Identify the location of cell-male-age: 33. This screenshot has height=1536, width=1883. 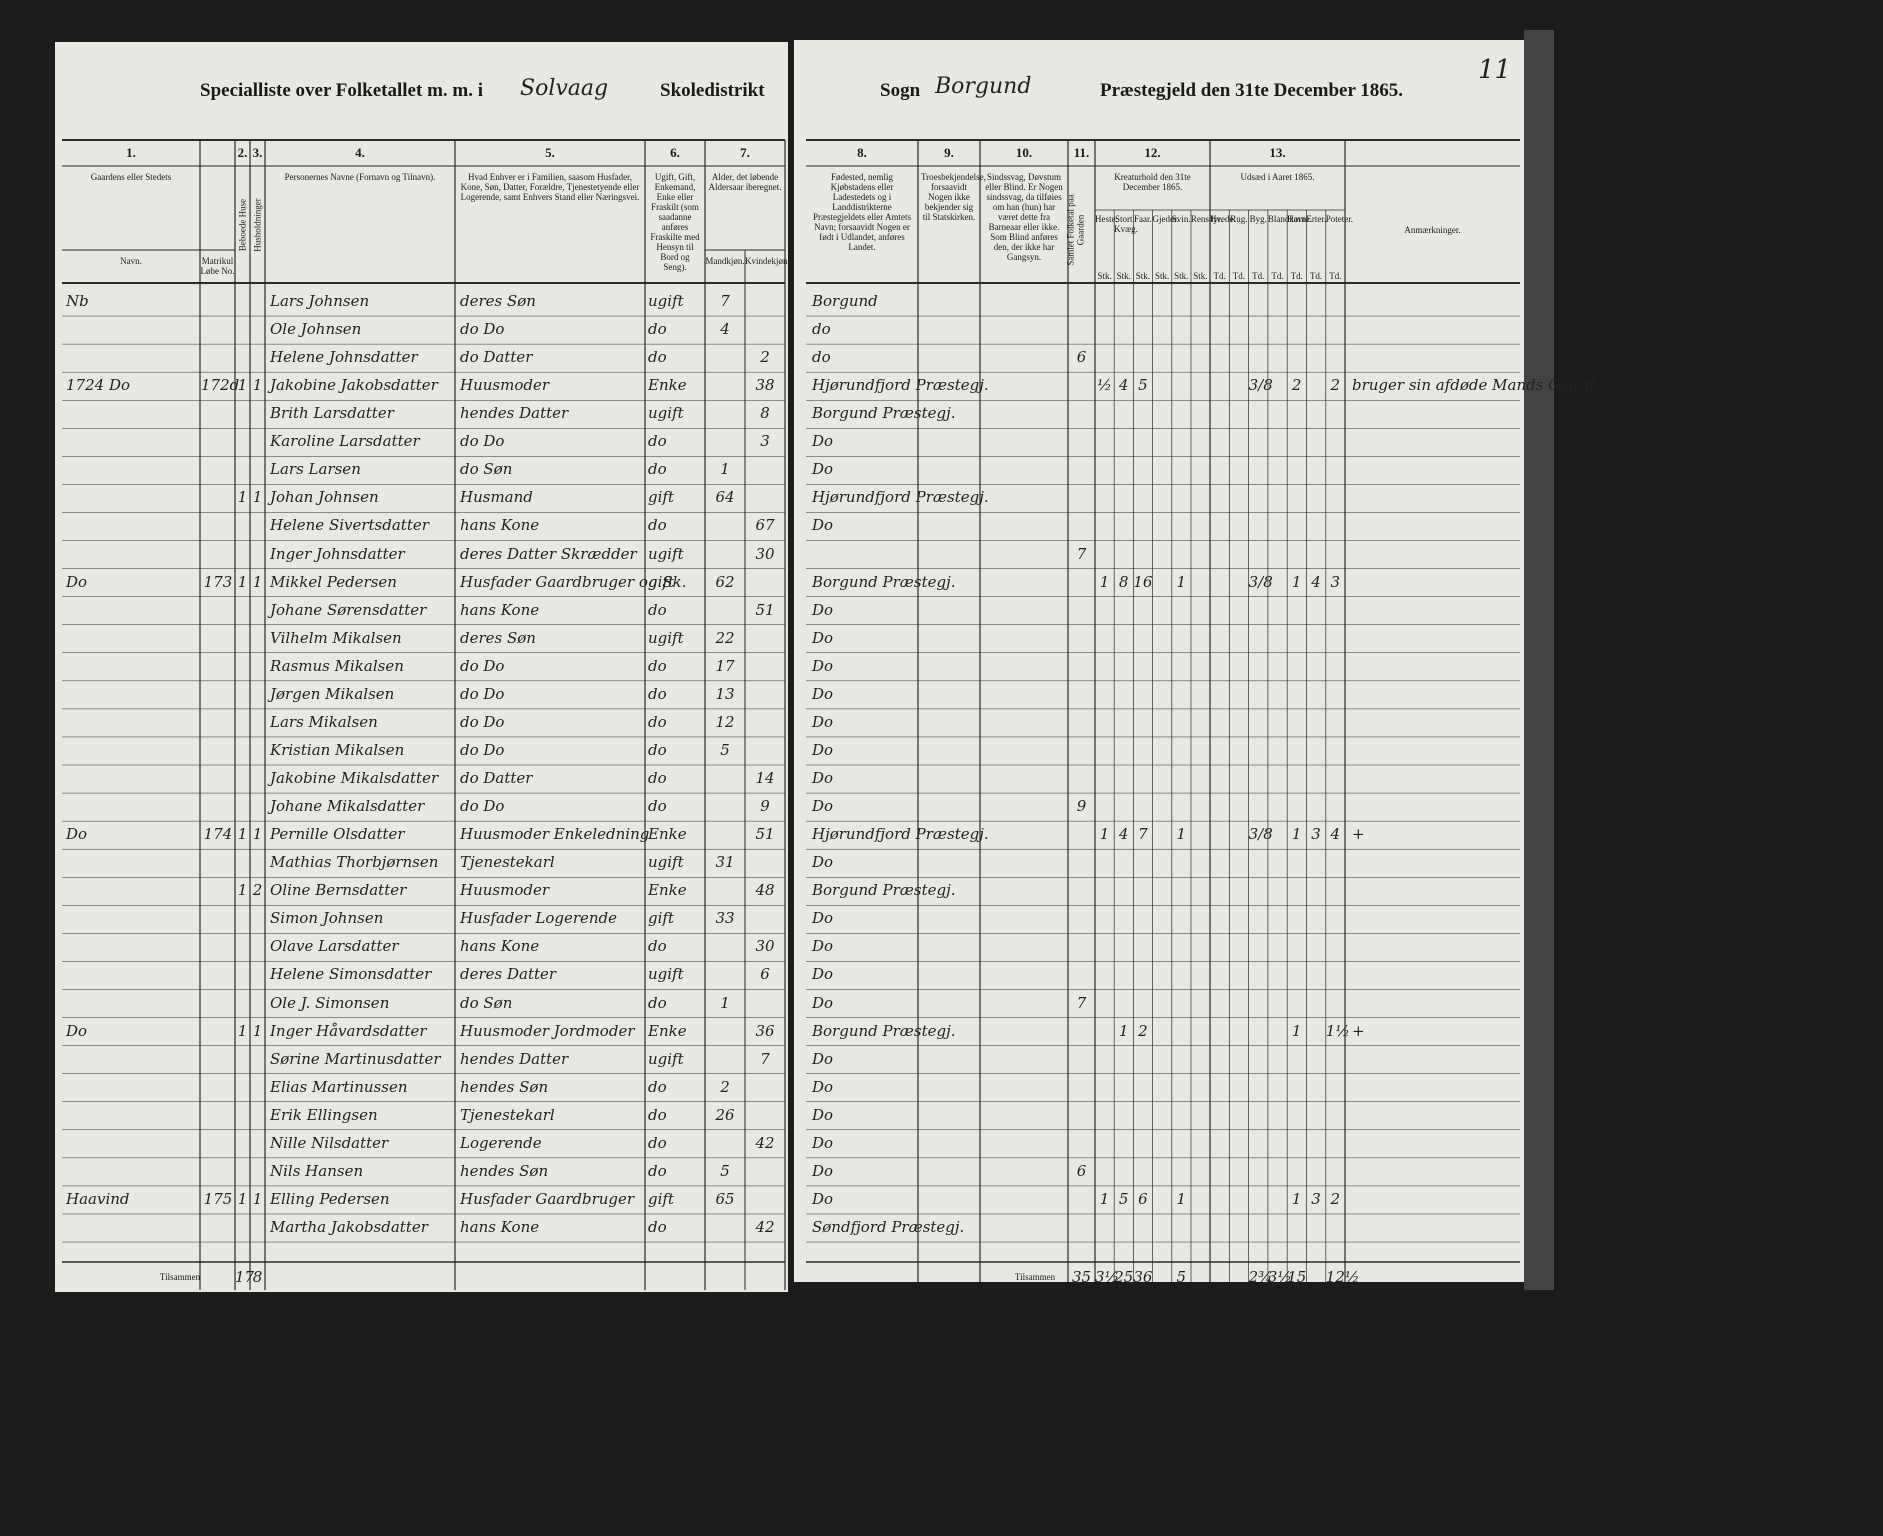
(725, 918).